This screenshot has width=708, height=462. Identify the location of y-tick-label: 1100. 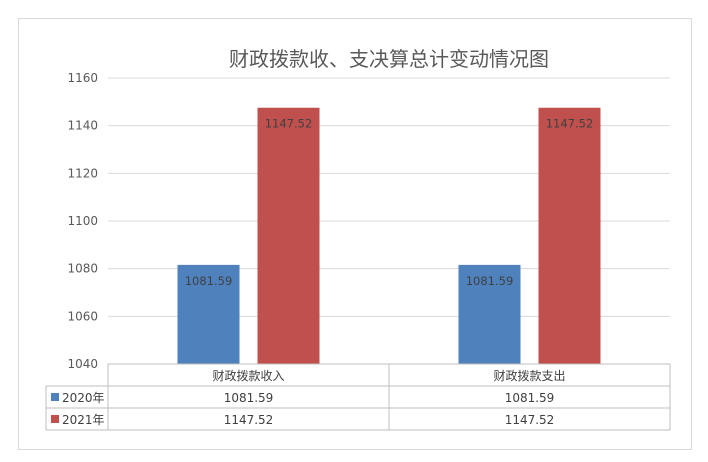
(82, 221).